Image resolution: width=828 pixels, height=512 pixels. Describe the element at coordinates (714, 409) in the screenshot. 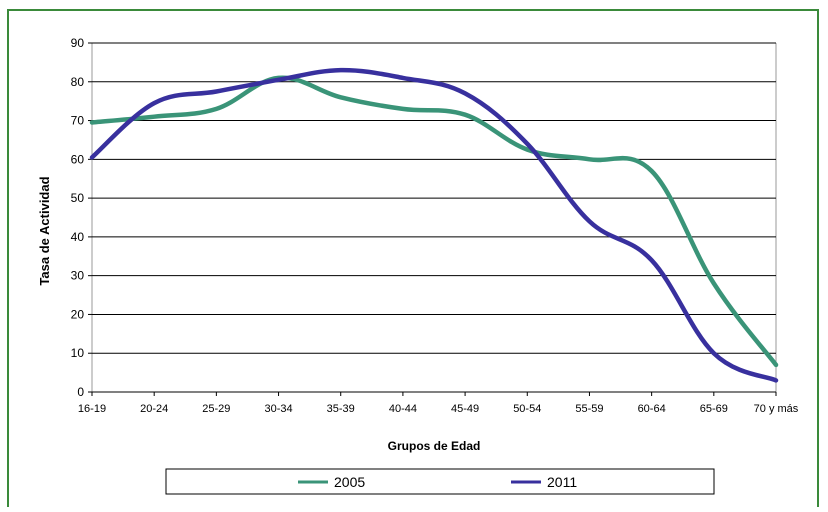

I see `x-tick-label: 65-69` at that location.